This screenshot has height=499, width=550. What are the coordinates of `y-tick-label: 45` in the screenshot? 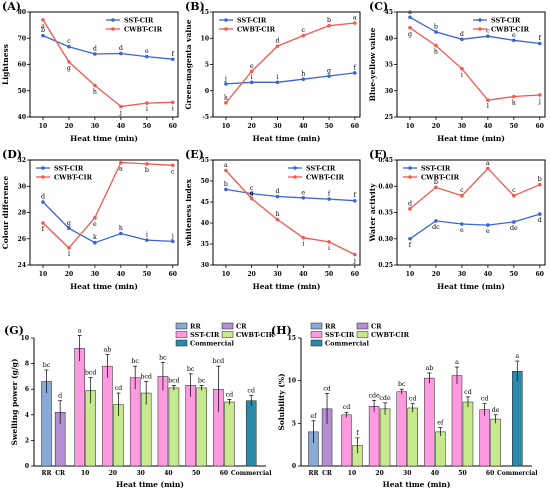 It's located at (389, 12).